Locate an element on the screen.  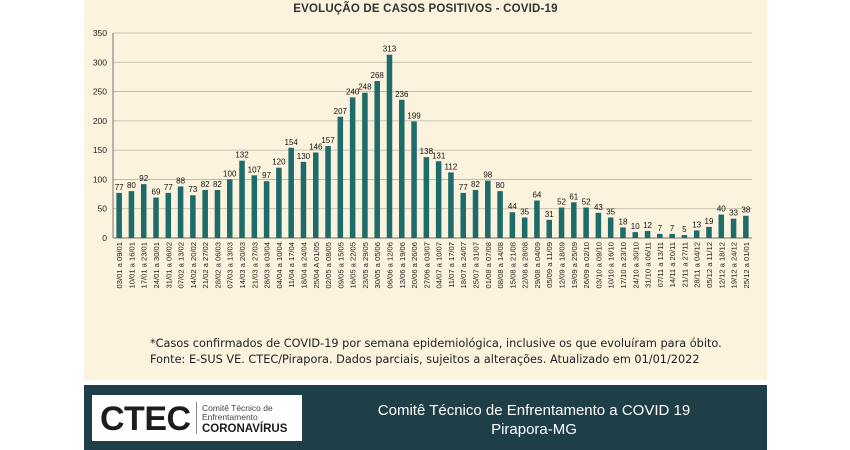
bar-value-label: 107 is located at coordinates (255, 169).